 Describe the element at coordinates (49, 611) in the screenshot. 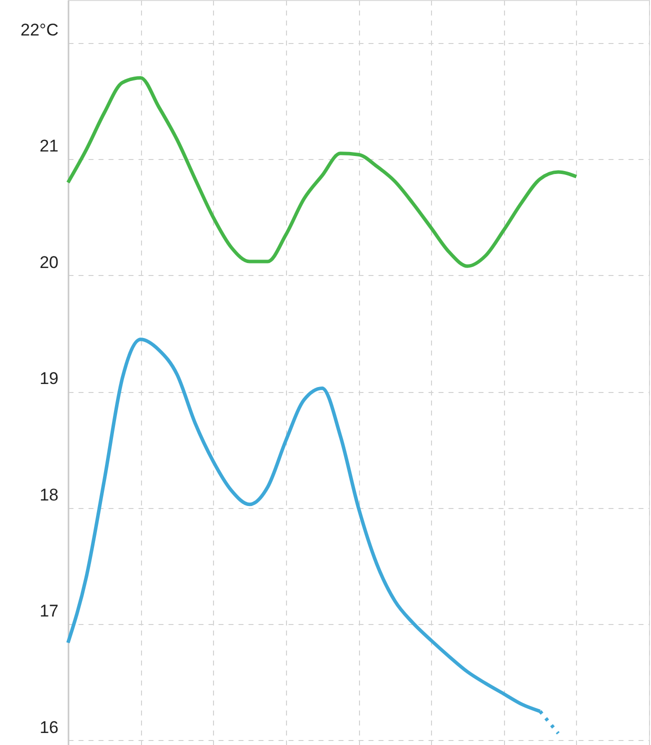

I see `y-tick-label: 17` at that location.